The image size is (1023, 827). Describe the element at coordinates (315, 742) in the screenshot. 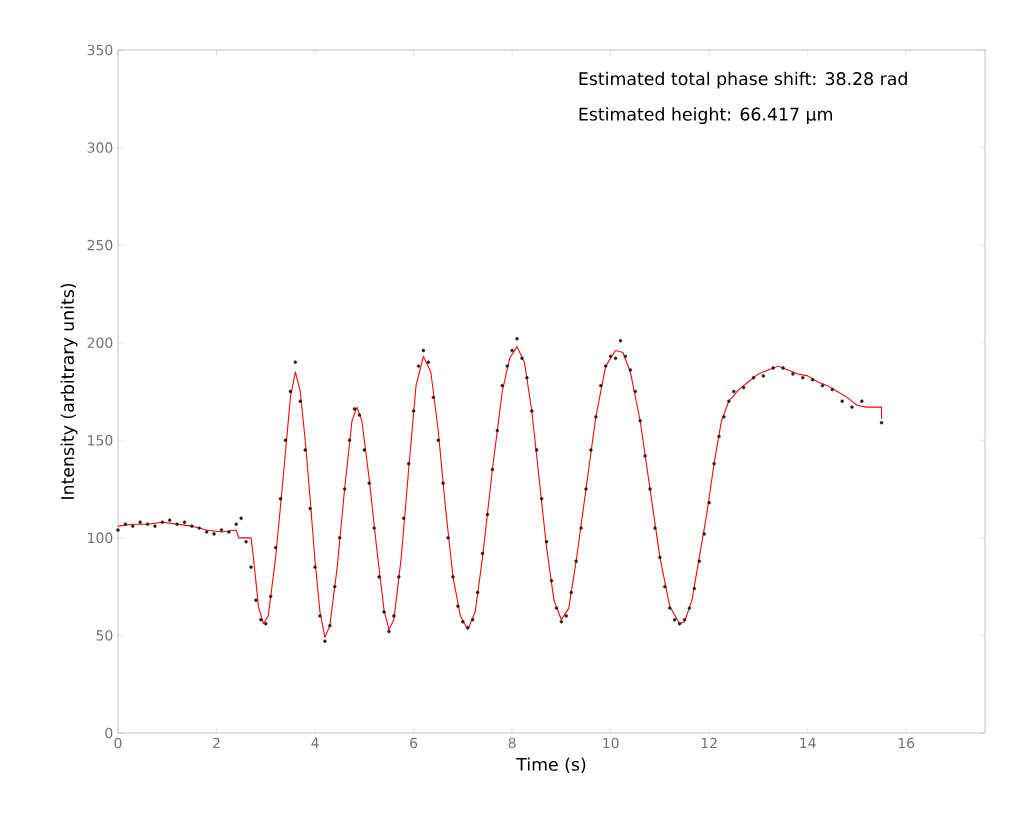

I see `x-tick-label: 4` at that location.